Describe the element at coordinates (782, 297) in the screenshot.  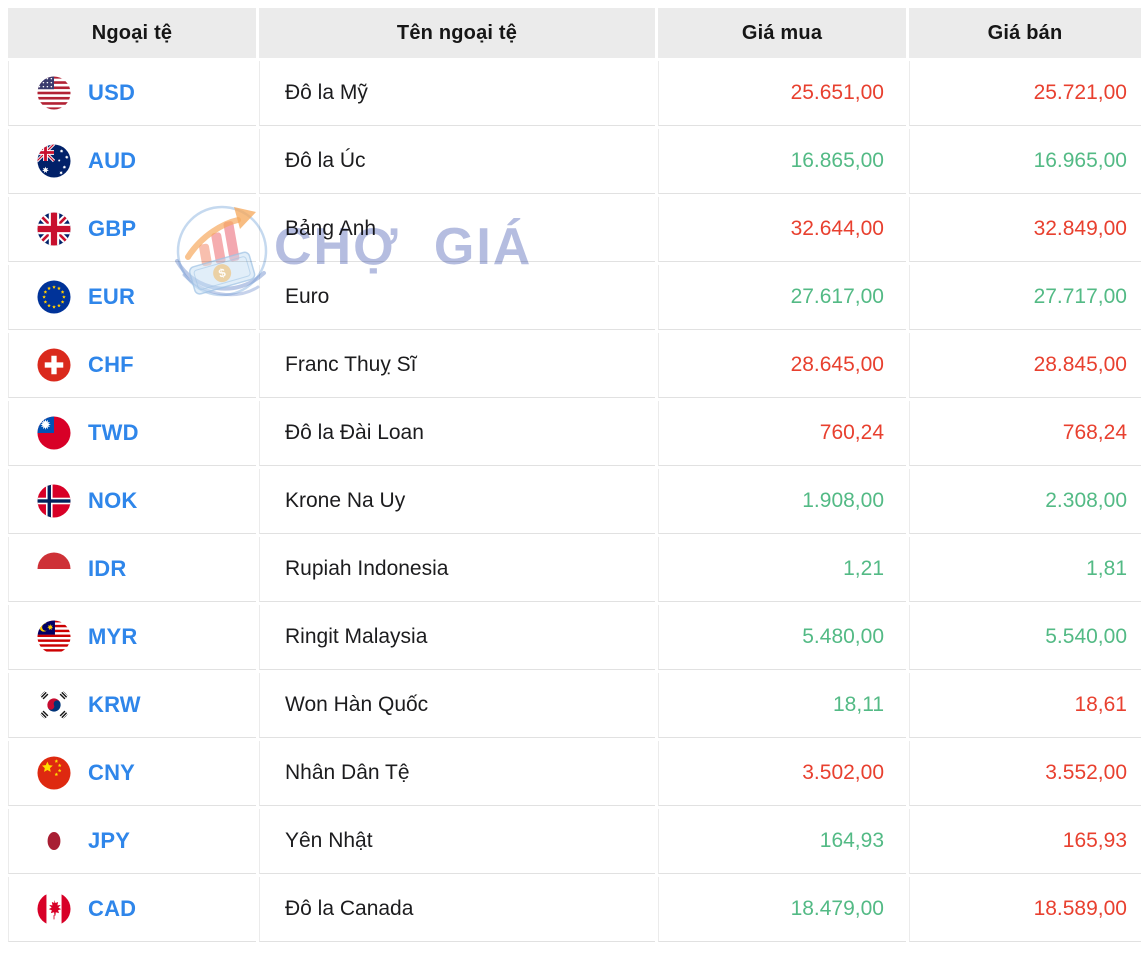
I see `buy-price: 27.617,00` at that location.